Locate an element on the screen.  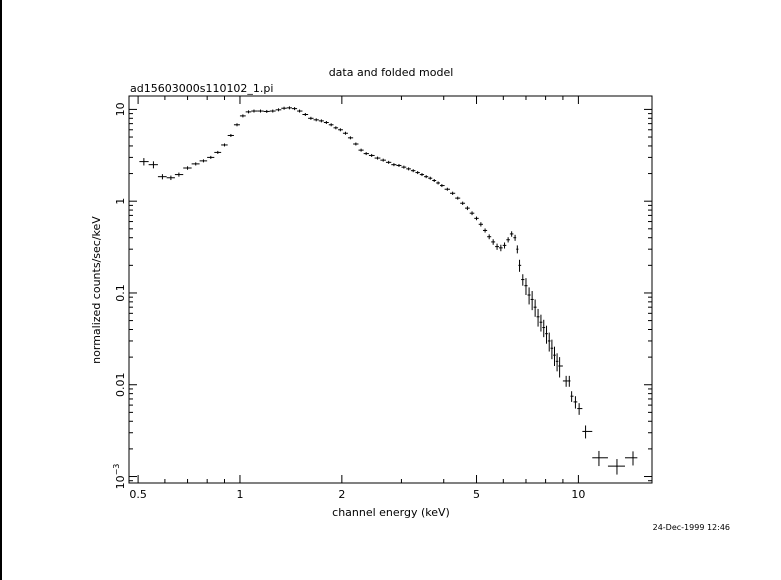
chart-subtitle: ad15603000s110102_1.pi is located at coordinates (201, 88).